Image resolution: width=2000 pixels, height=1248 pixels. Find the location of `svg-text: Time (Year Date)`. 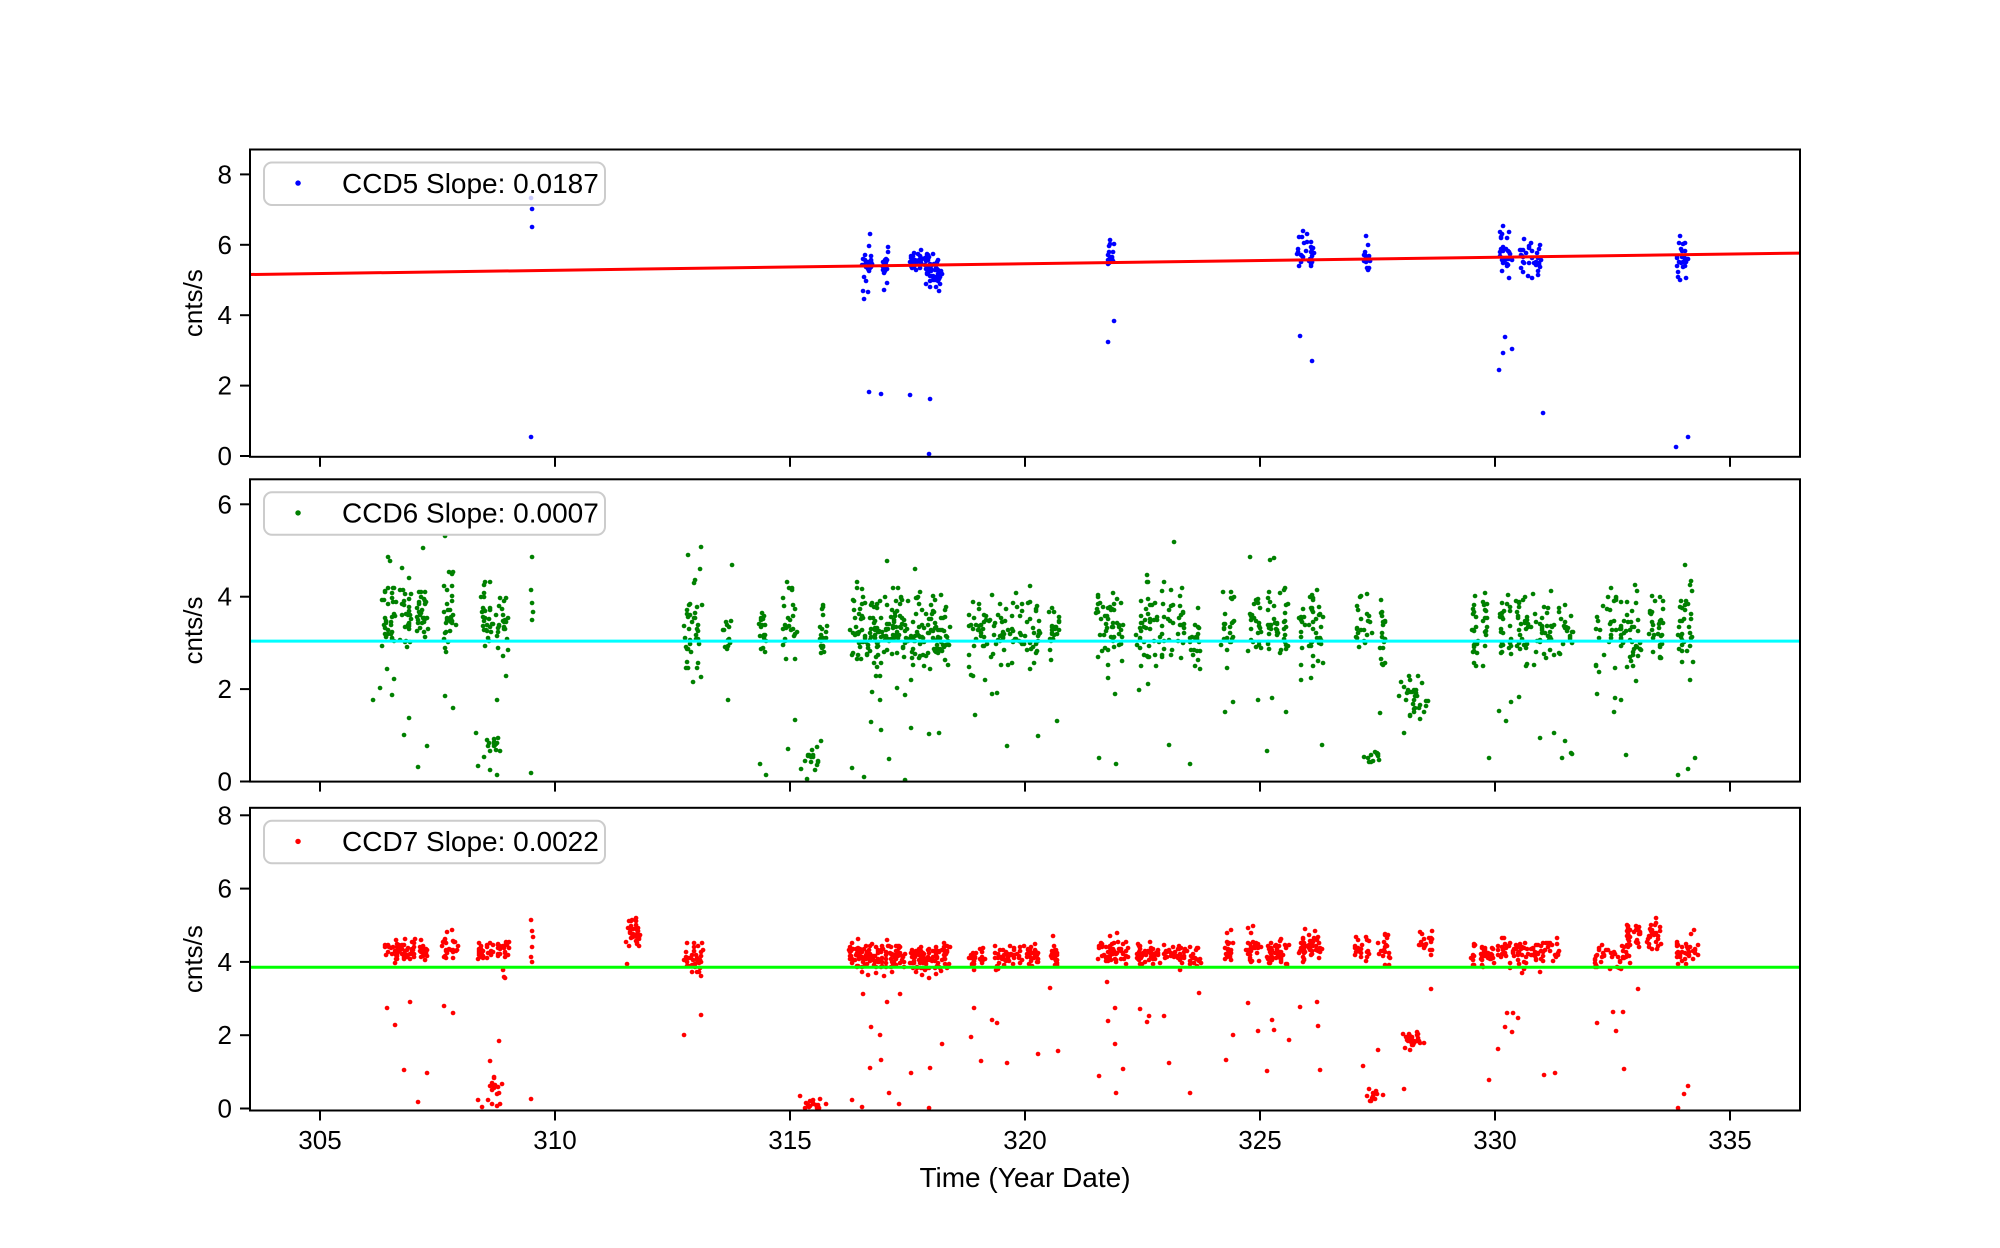

svg-text: Time (Year Date) is located at coordinates (1024, 1177).